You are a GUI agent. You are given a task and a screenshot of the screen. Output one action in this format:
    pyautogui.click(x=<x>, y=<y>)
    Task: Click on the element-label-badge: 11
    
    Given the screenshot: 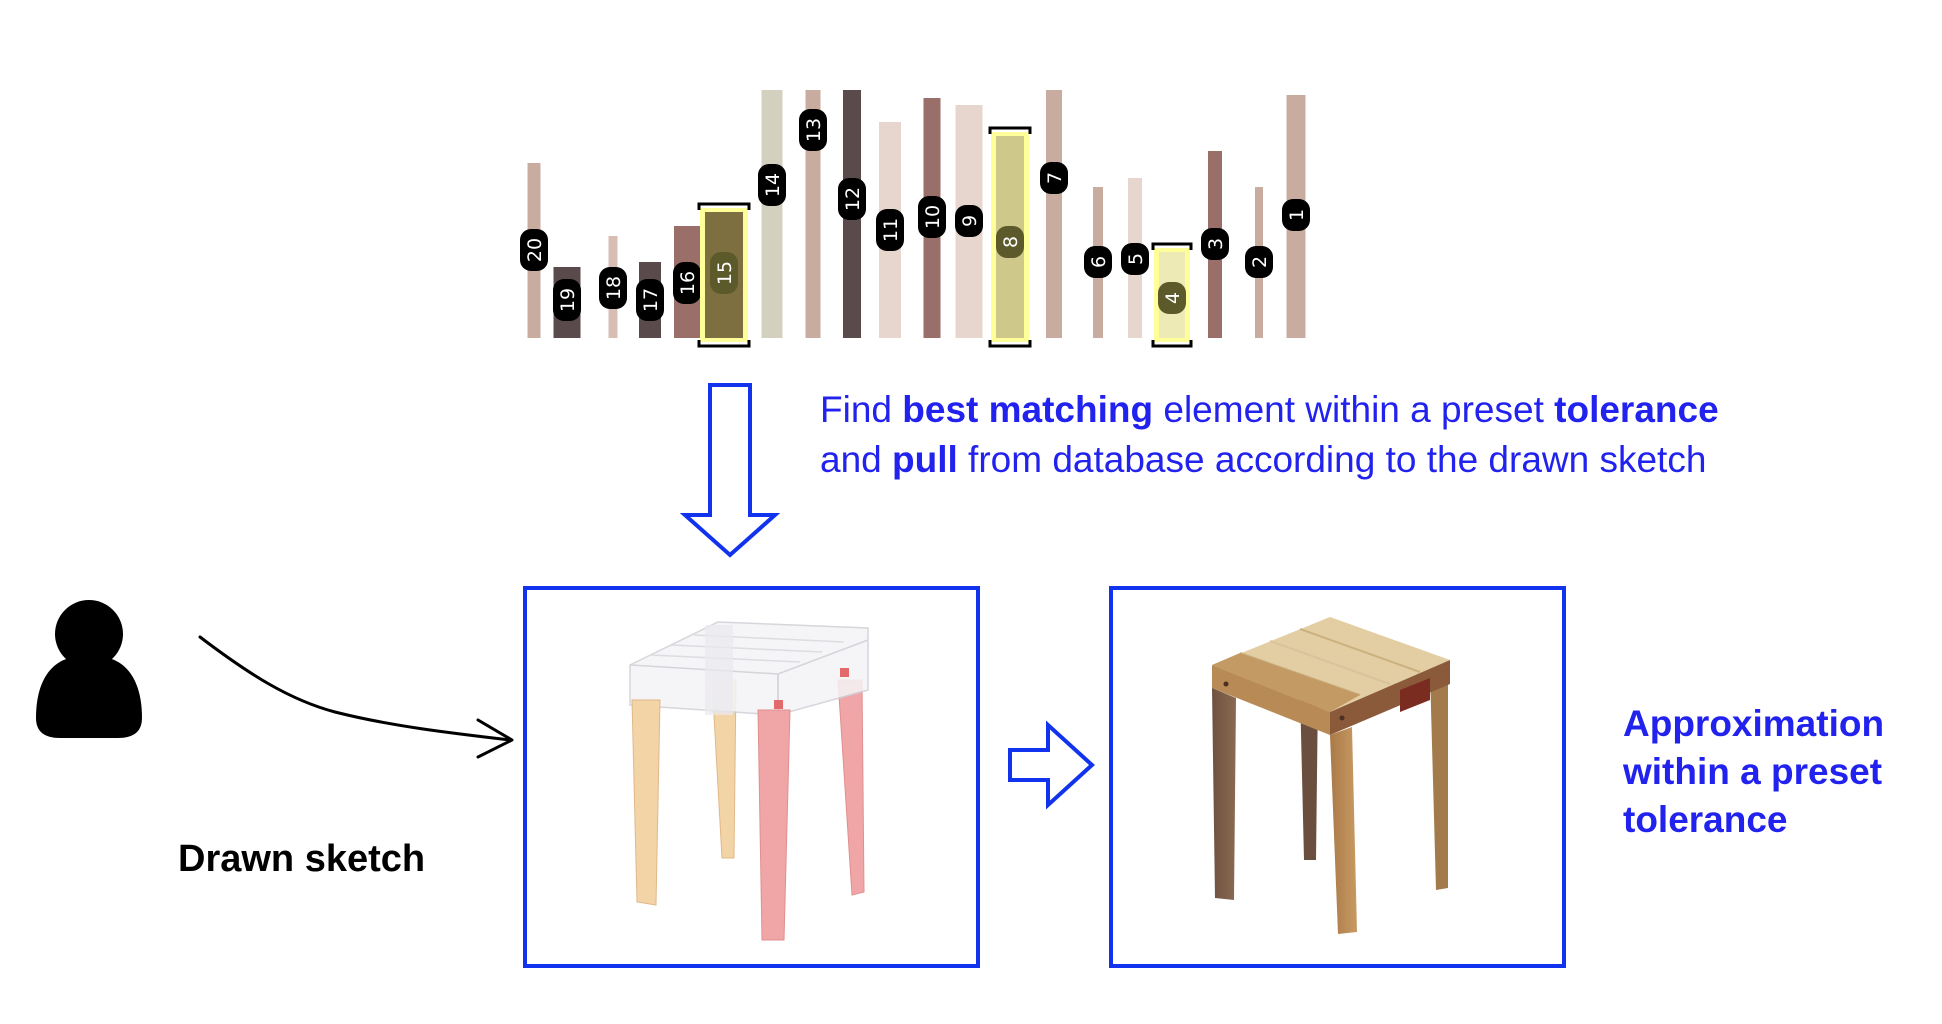 What is the action you would take?
    pyautogui.click(x=890, y=230)
    